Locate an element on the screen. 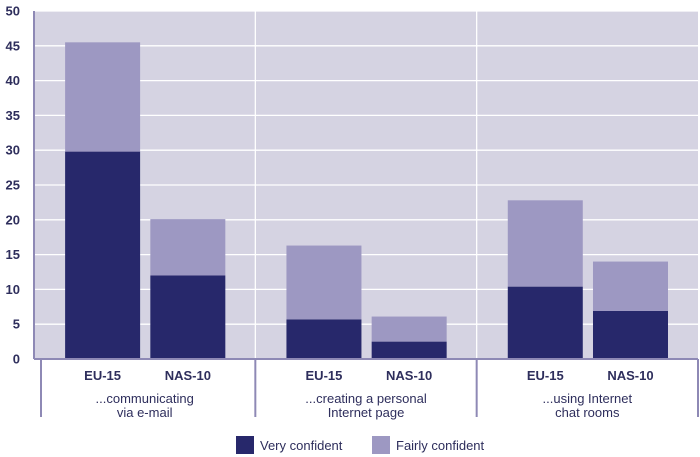  group-label: ...communicating is located at coordinates (145, 398).